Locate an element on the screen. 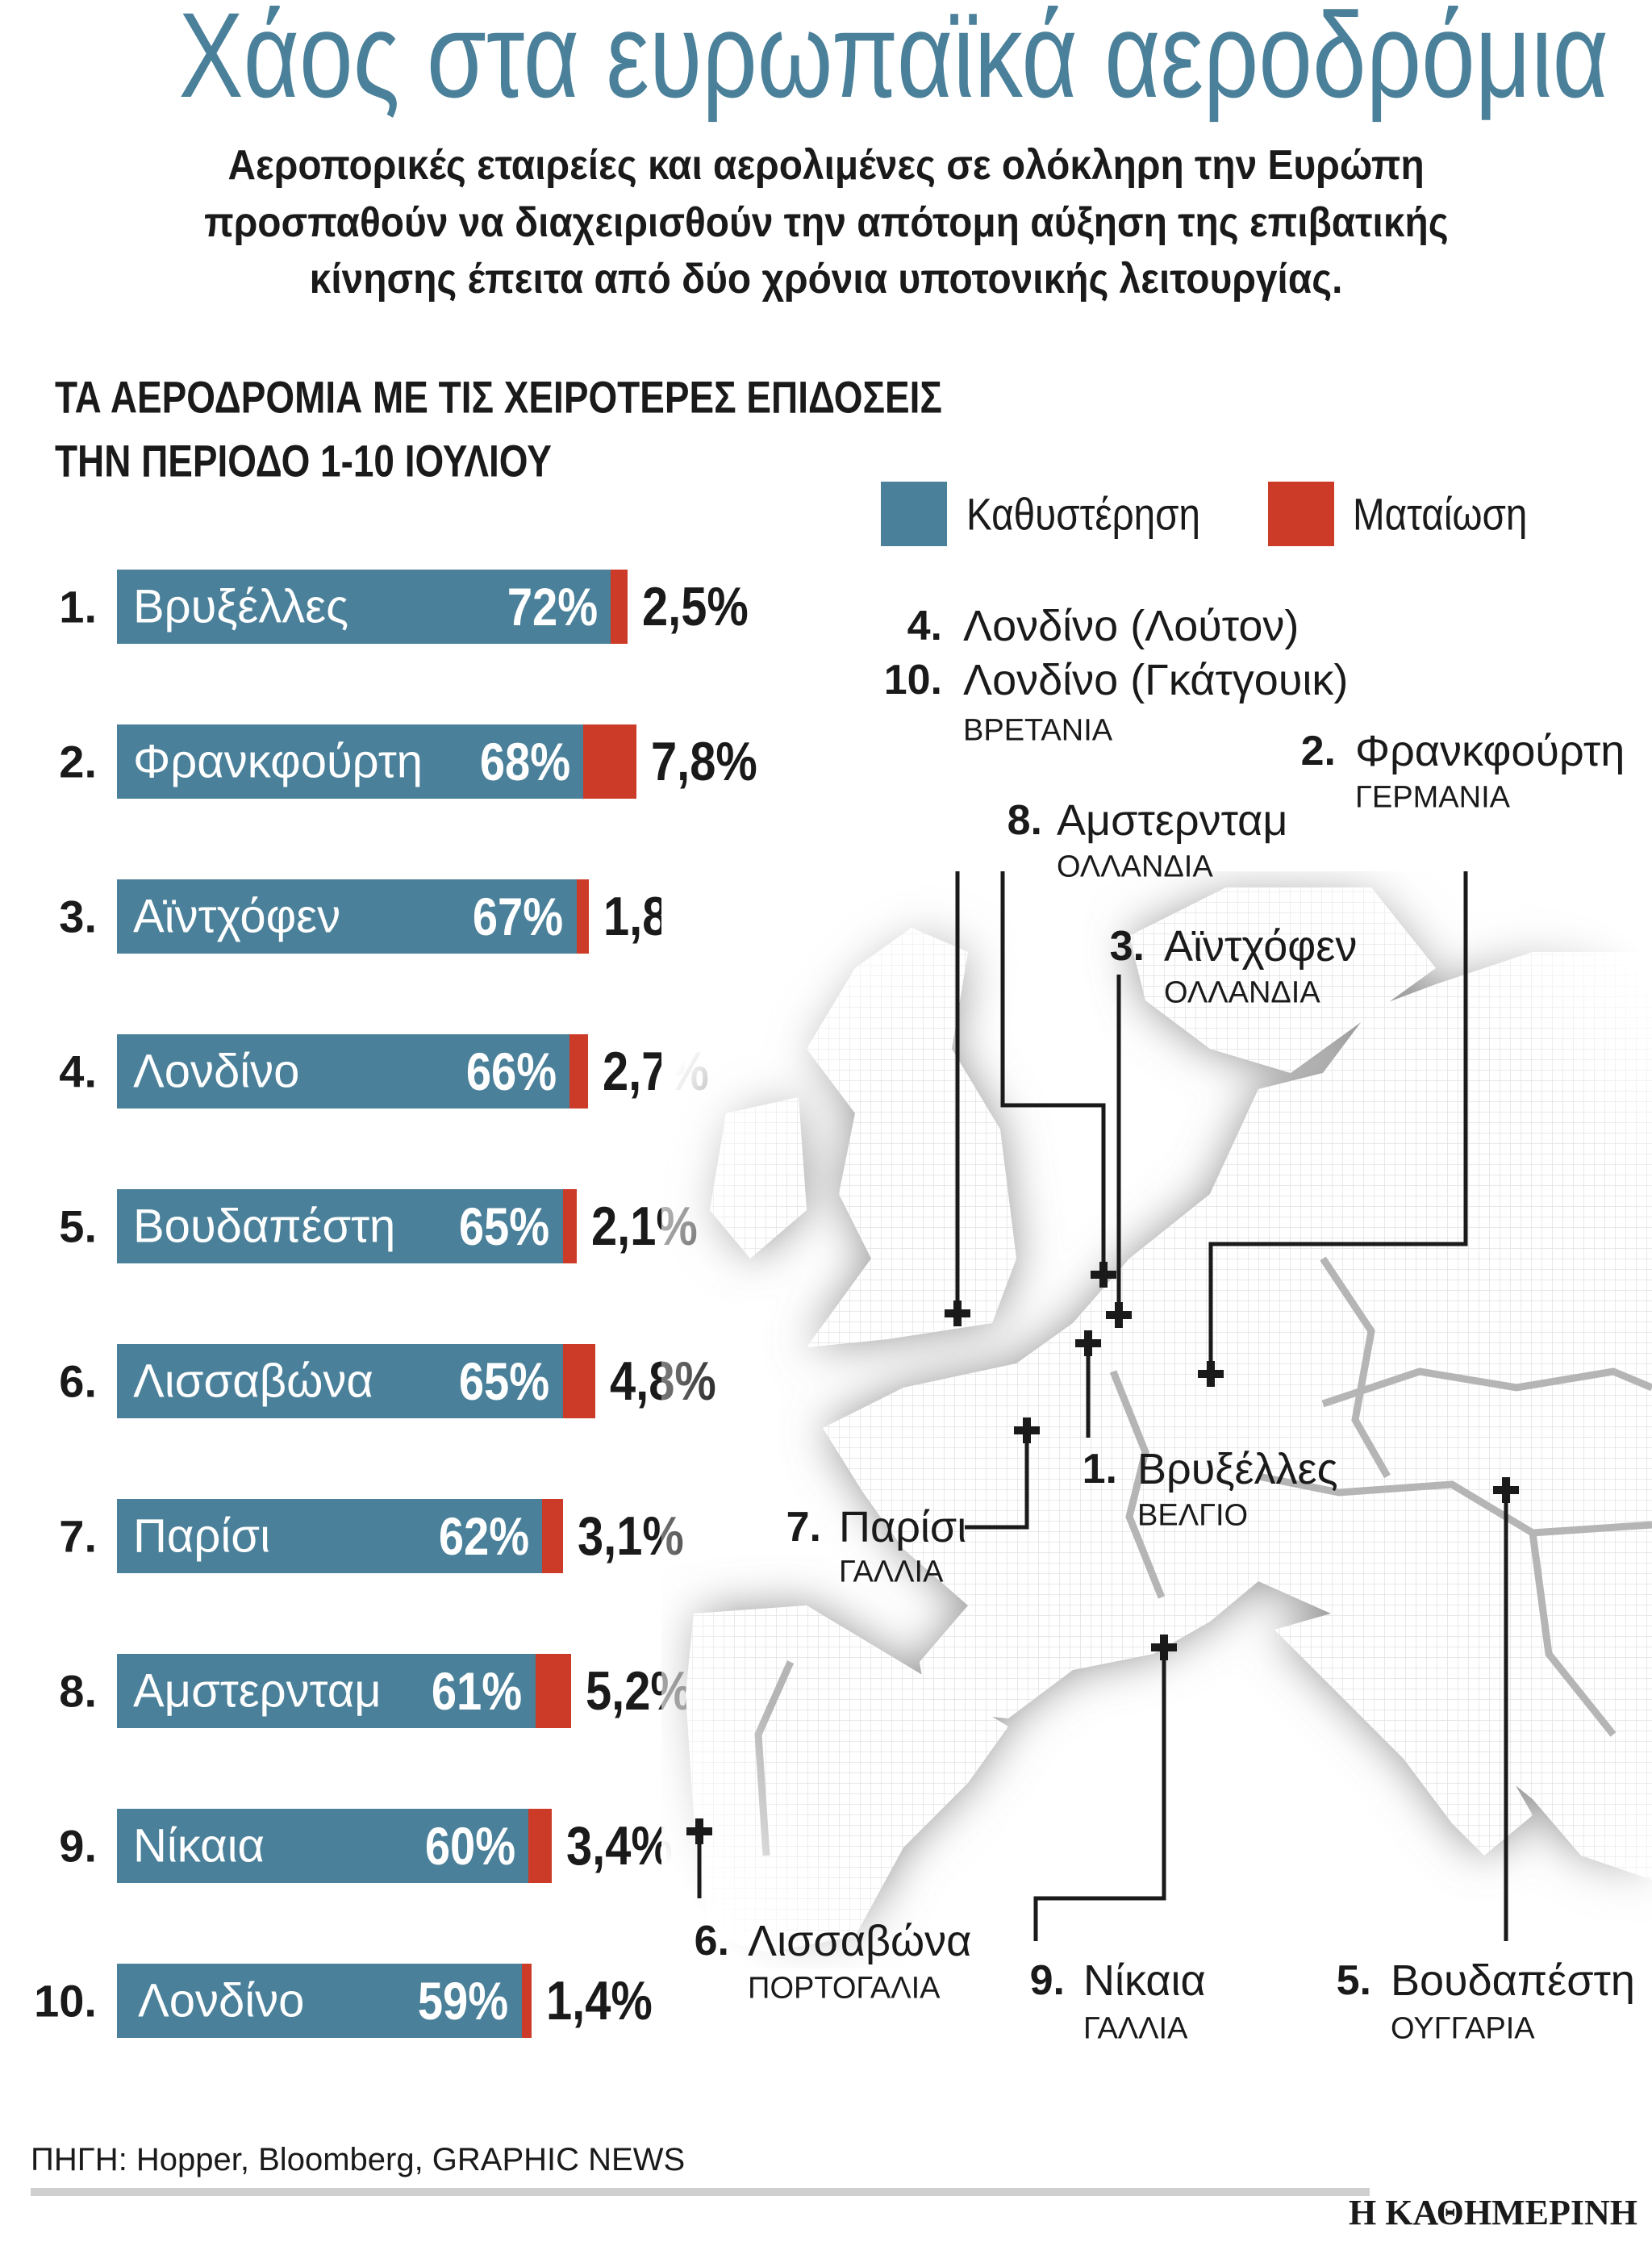 Image resolution: width=1652 pixels, height=2242 pixels. map-label-rank: 3. is located at coordinates (1127, 947).